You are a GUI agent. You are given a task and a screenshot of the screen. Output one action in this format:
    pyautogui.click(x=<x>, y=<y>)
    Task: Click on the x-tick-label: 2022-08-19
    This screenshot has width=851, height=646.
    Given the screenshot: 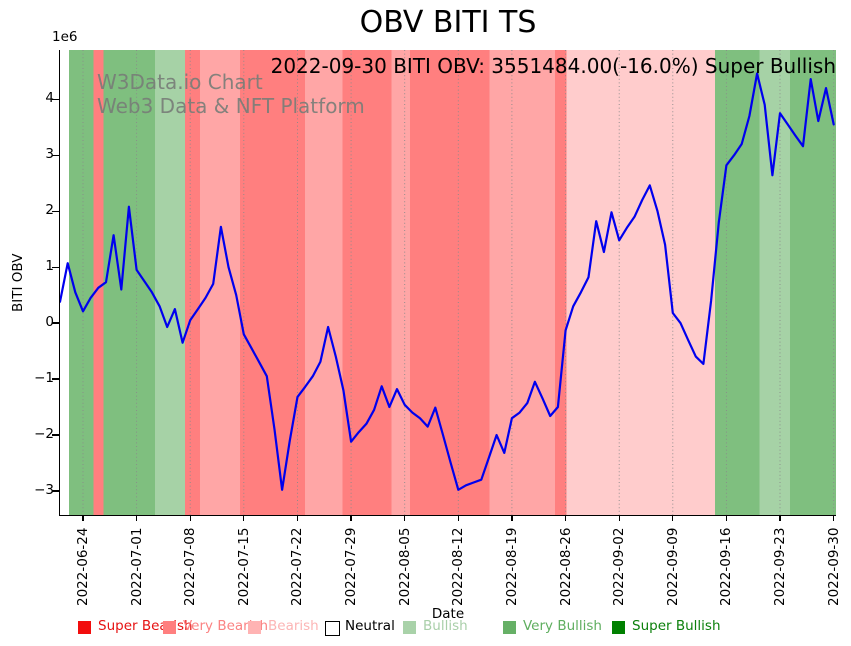 What is the action you would take?
    pyautogui.click(x=511, y=566)
    